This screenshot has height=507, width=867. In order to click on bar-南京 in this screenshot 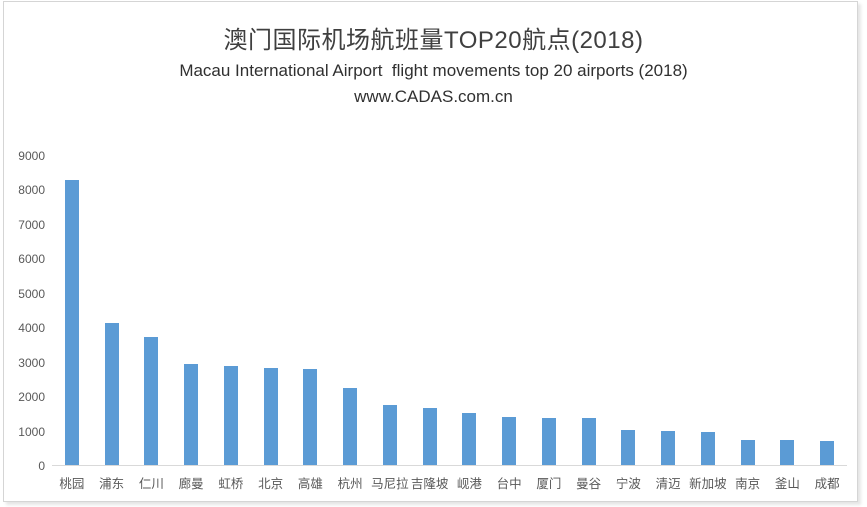, I will do `click(747, 452)`.